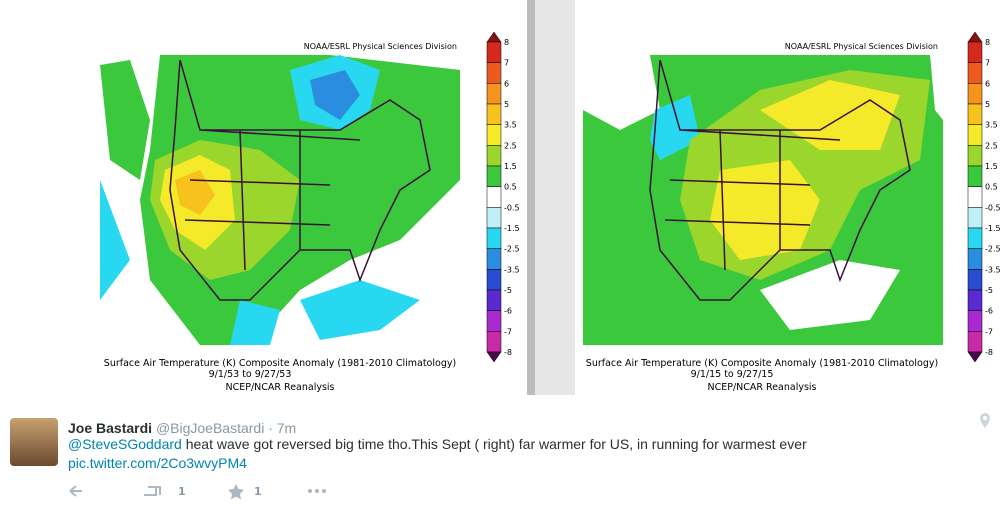 The height and width of the screenshot is (511, 1007). What do you see at coordinates (985, 421) in the screenshot?
I see `location-icon` at bounding box center [985, 421].